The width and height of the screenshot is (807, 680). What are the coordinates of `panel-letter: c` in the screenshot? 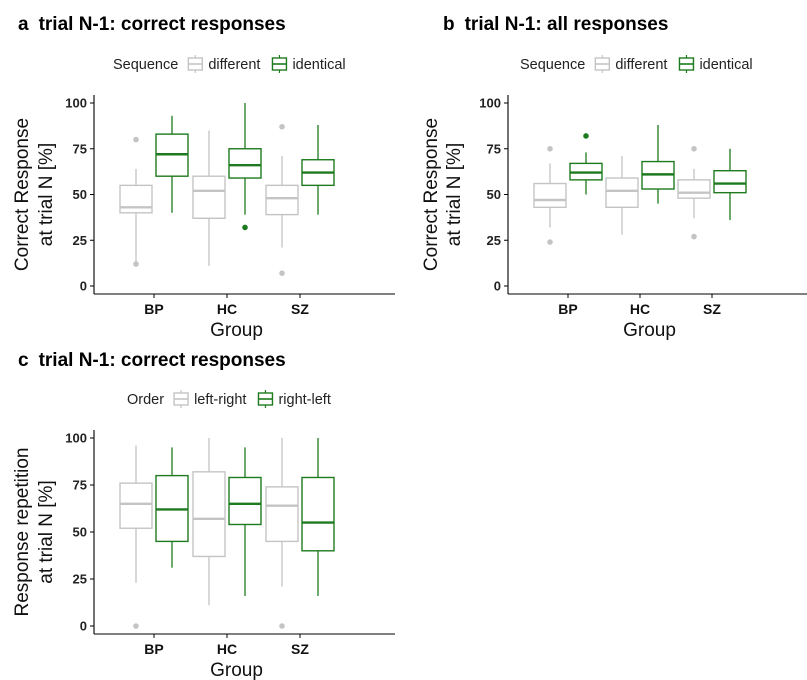 It's located at (23, 360).